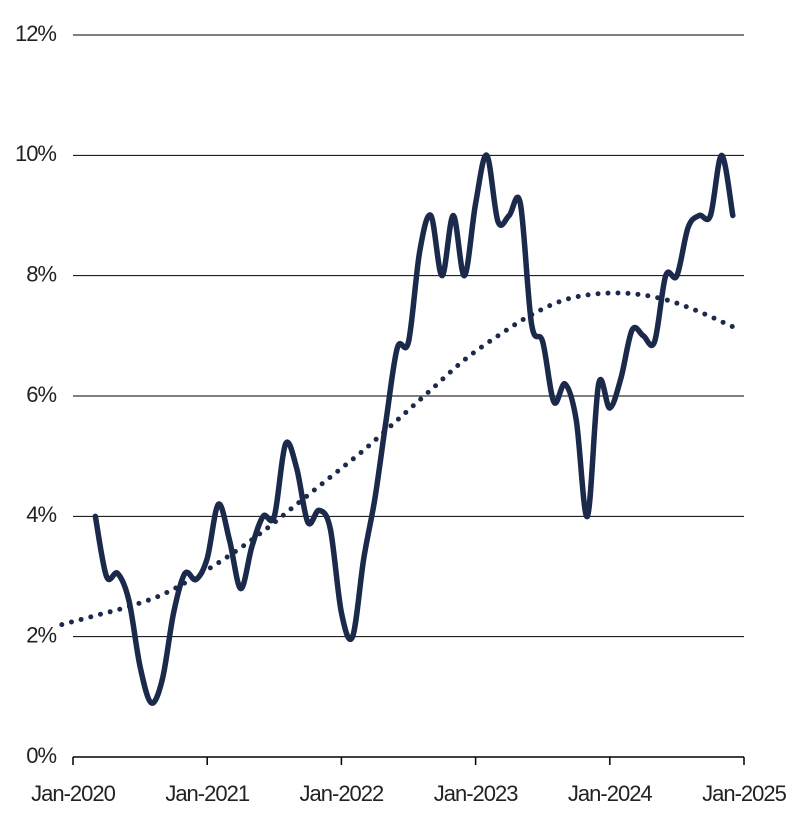 The image size is (801, 827). What do you see at coordinates (41, 394) in the screenshot?
I see `y-tick-label: 6%` at bounding box center [41, 394].